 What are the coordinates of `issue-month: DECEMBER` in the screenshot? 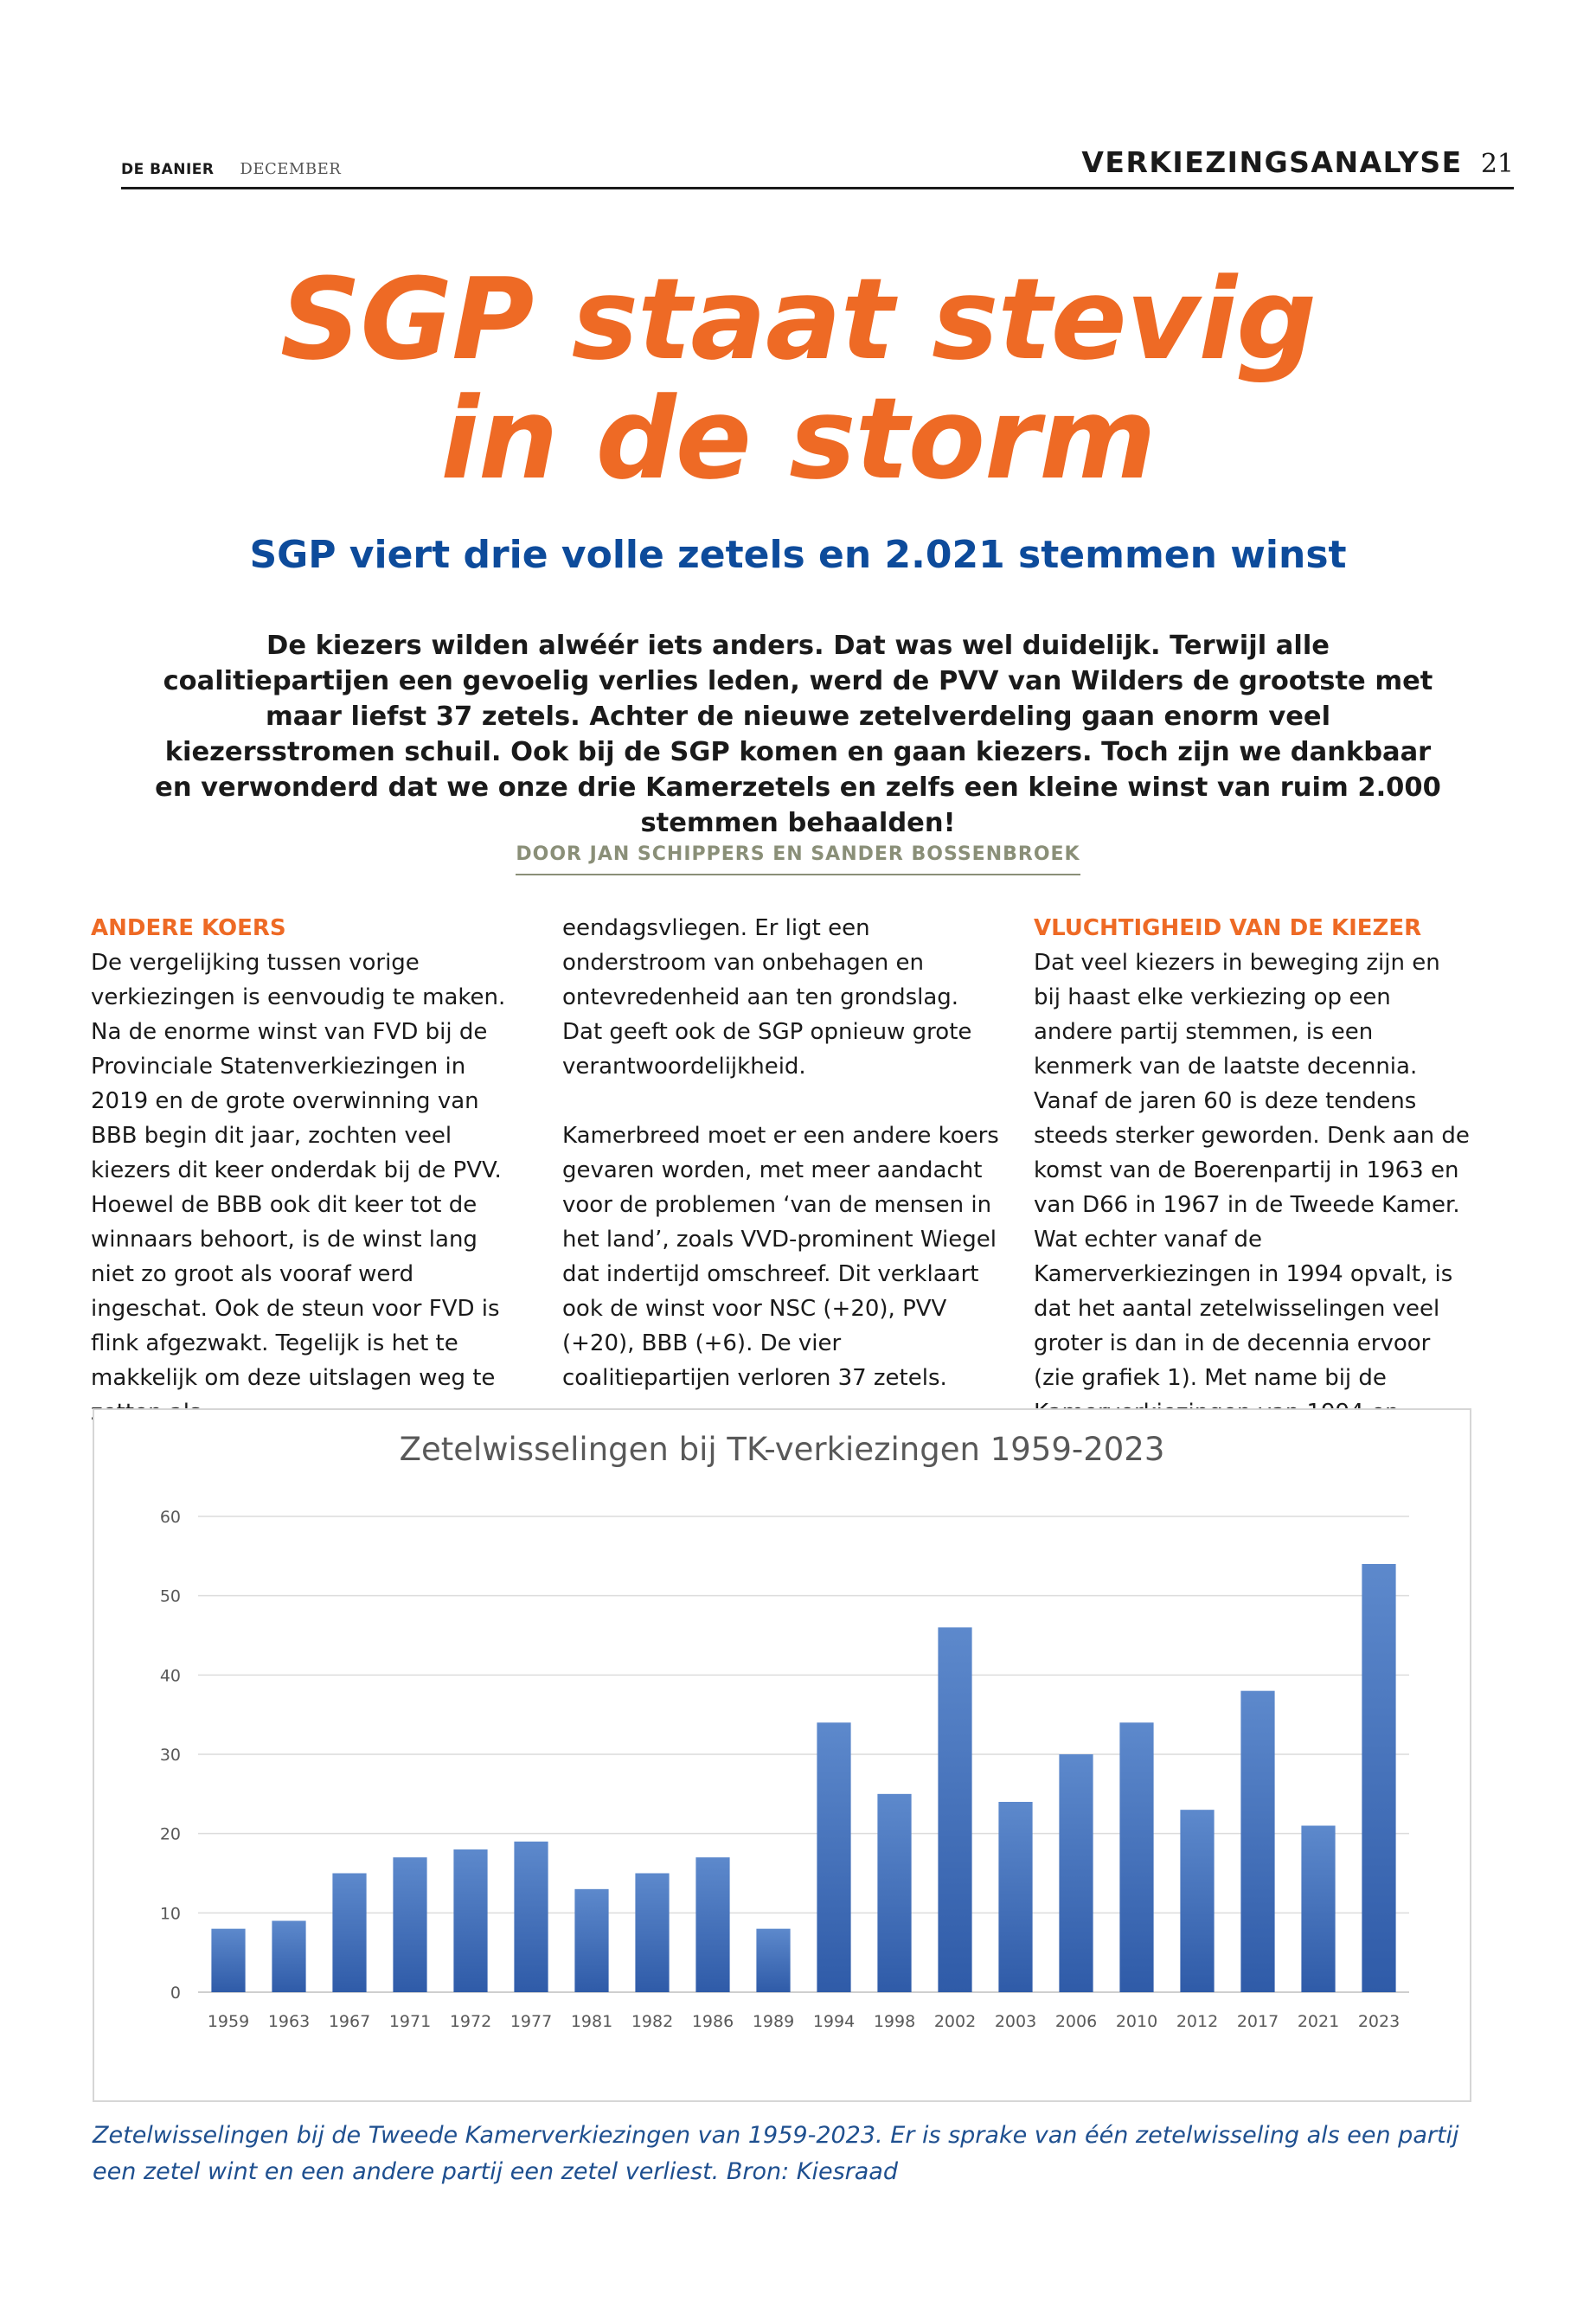 It's located at (291, 169).